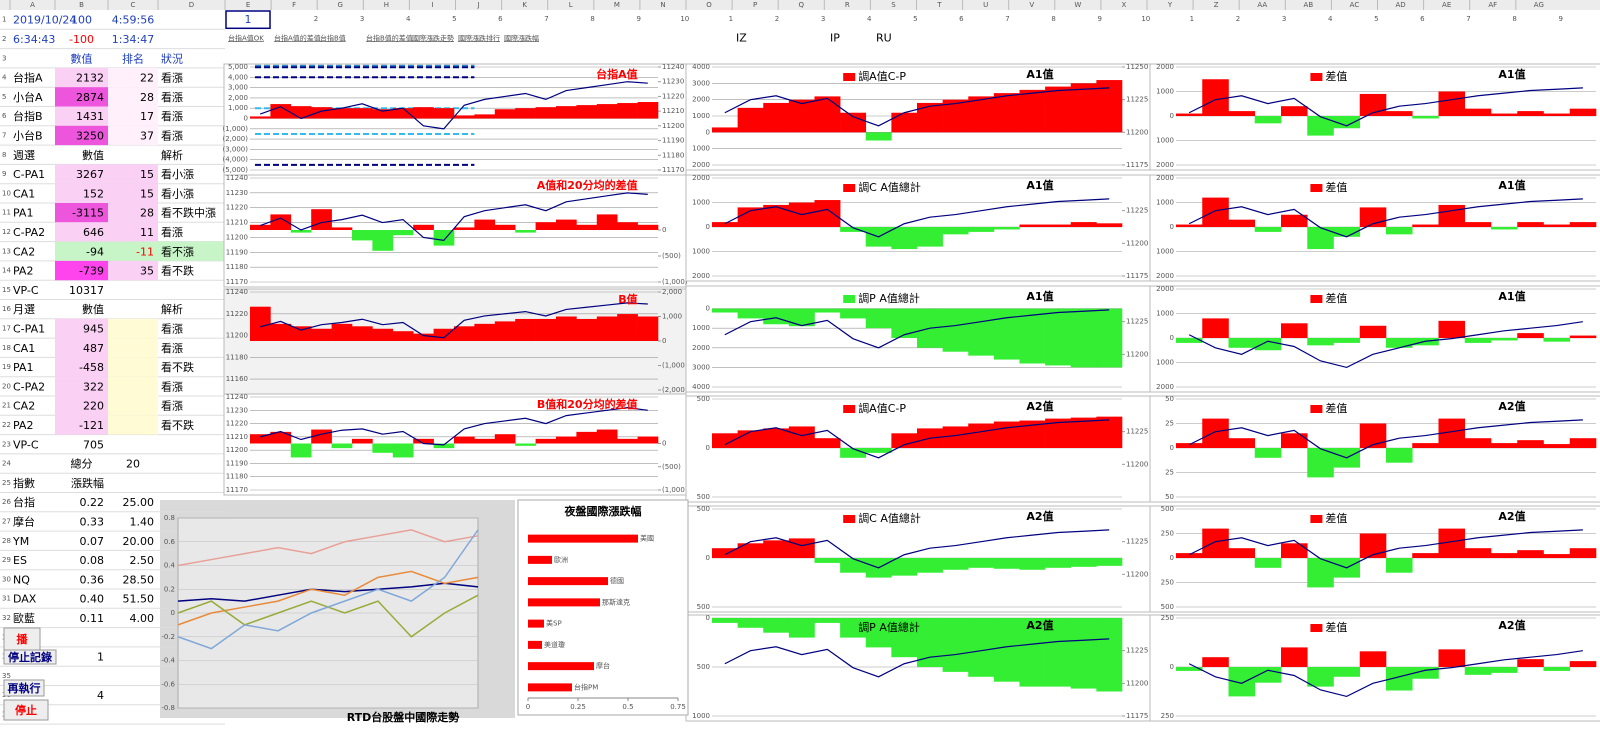  Describe the element at coordinates (6, 251) in the screenshot. I see `row-number: 13` at that location.